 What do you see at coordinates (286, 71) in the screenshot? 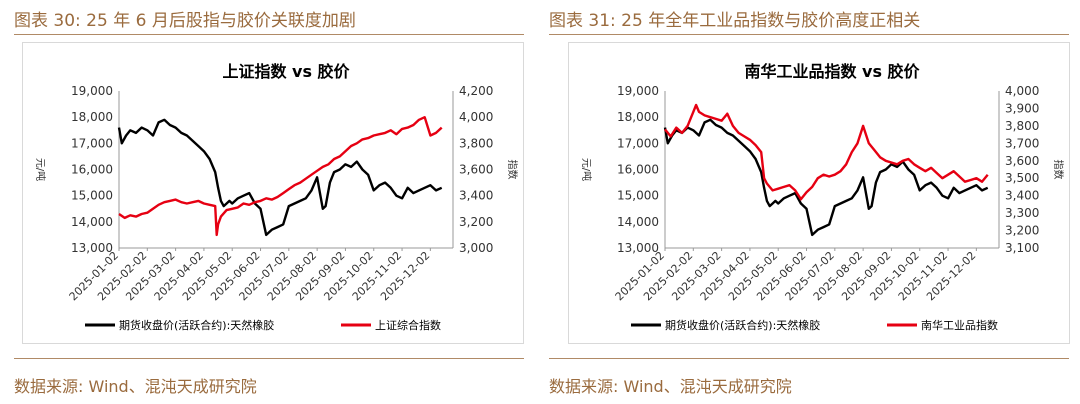
I see `chart-title: 上证指数 vs 胶价` at bounding box center [286, 71].